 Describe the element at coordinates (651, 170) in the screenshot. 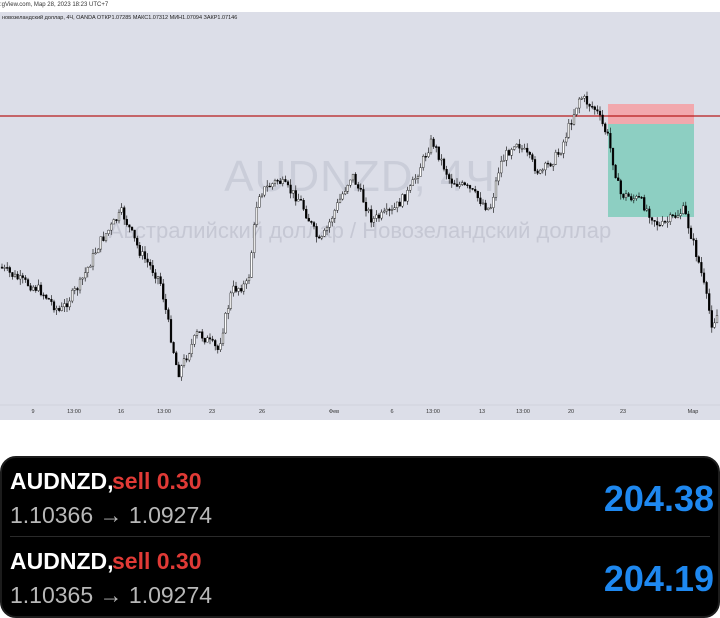

I see `take-profit-zone` at that location.